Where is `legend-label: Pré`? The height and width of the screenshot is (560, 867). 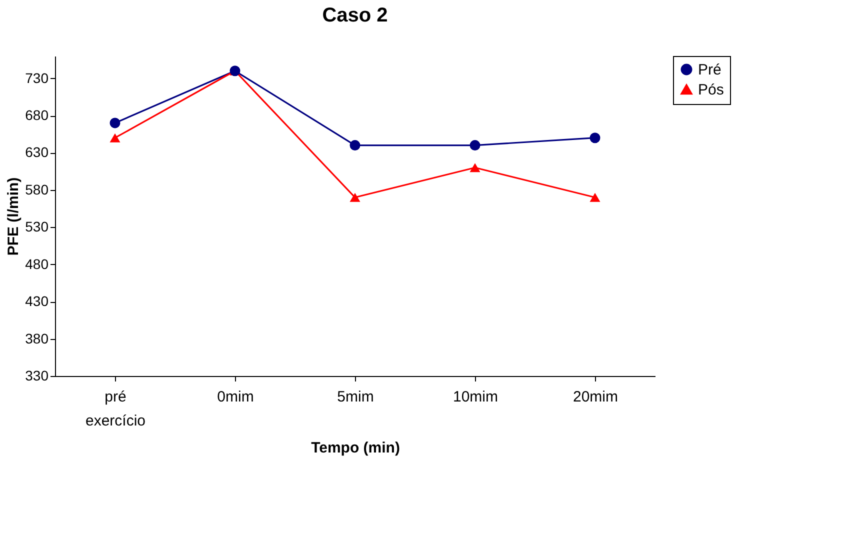
legend-label: Pré is located at coordinates (710, 70).